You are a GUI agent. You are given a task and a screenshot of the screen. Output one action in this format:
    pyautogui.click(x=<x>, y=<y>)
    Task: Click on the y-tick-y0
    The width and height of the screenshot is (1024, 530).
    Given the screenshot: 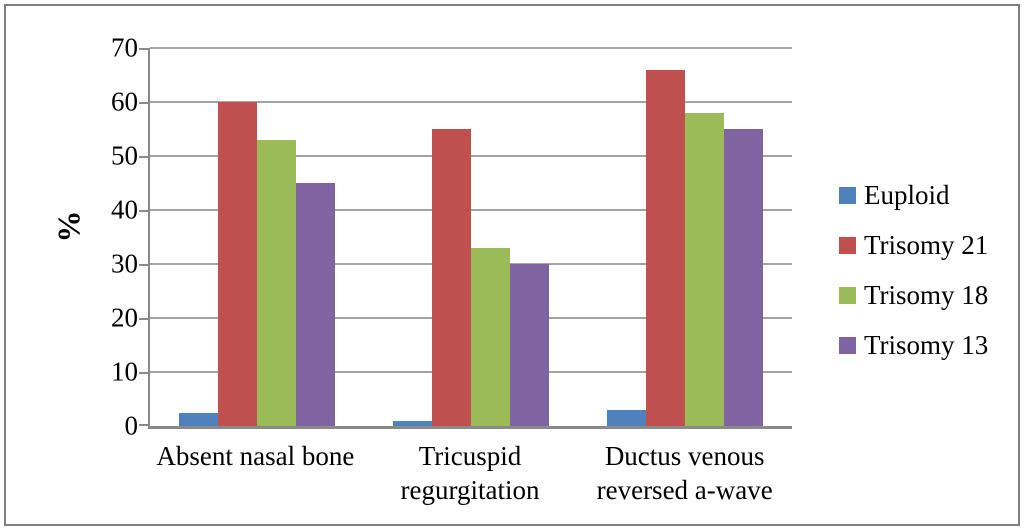 What is the action you would take?
    pyautogui.click(x=143, y=425)
    